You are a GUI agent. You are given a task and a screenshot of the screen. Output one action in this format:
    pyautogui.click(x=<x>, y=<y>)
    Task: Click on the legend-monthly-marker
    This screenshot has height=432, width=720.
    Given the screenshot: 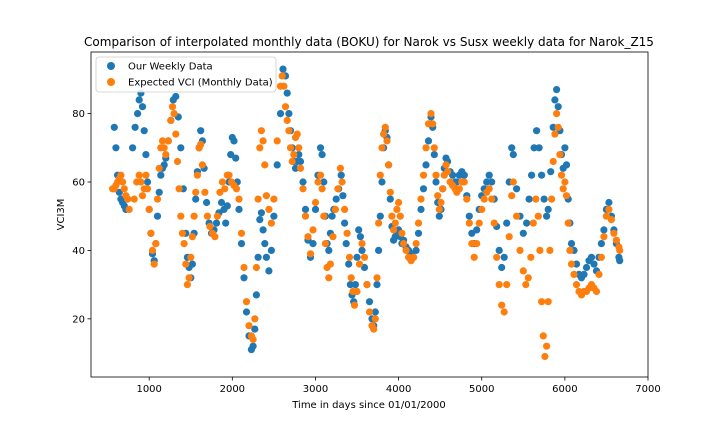 What is the action you would take?
    pyautogui.click(x=111, y=82)
    